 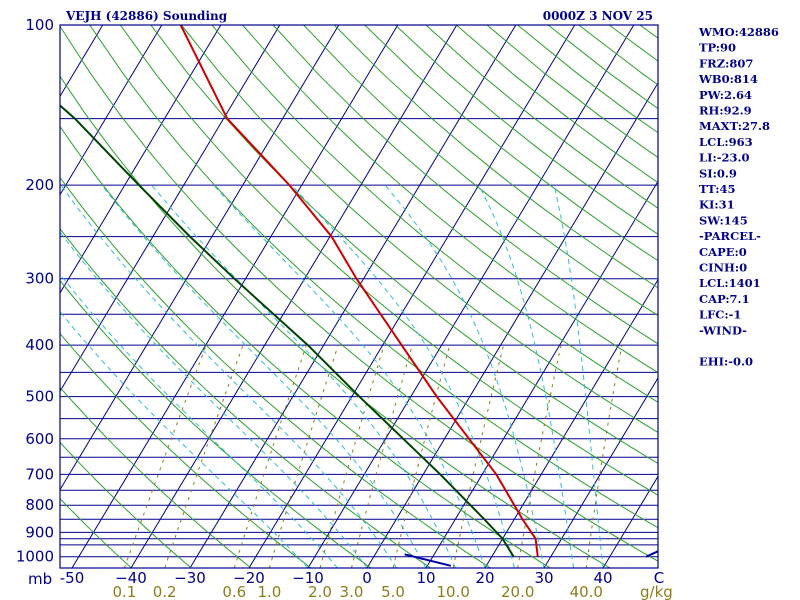 I want to click on pressure-tick-label: 500, so click(x=39, y=397).